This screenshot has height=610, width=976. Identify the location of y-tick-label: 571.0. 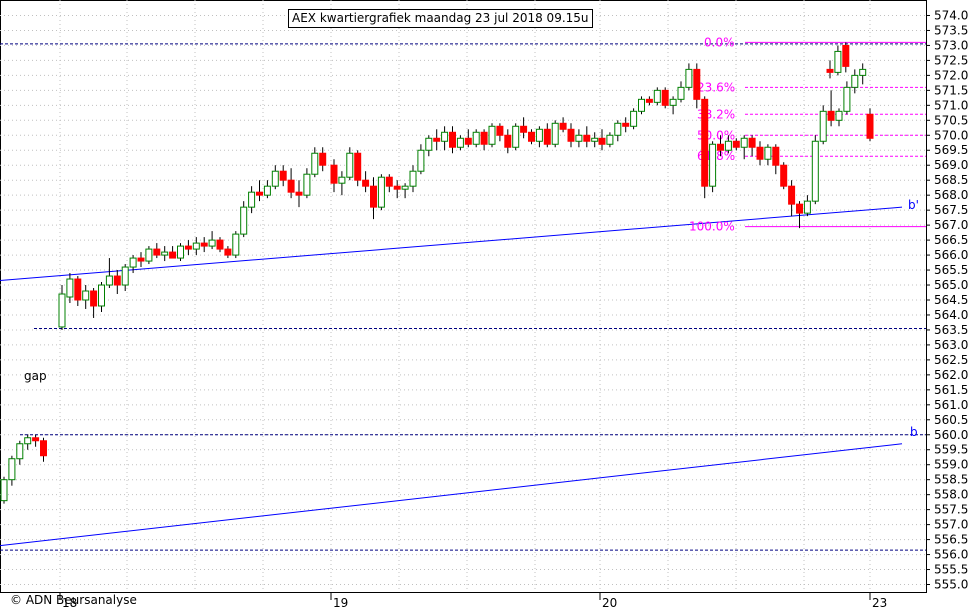
(951, 105).